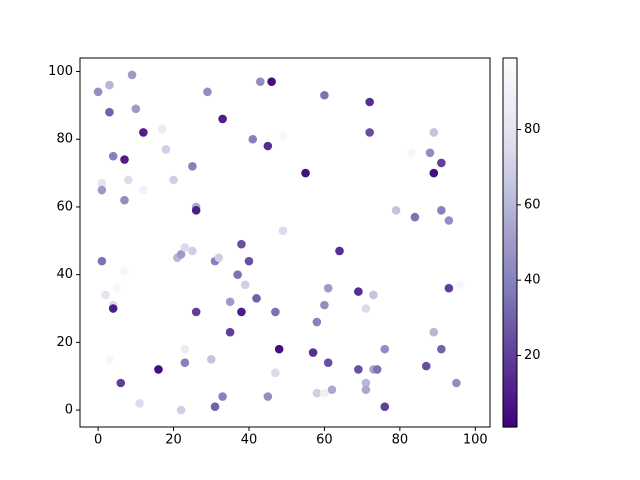  I want to click on x-tick-label: 0, so click(98, 440).